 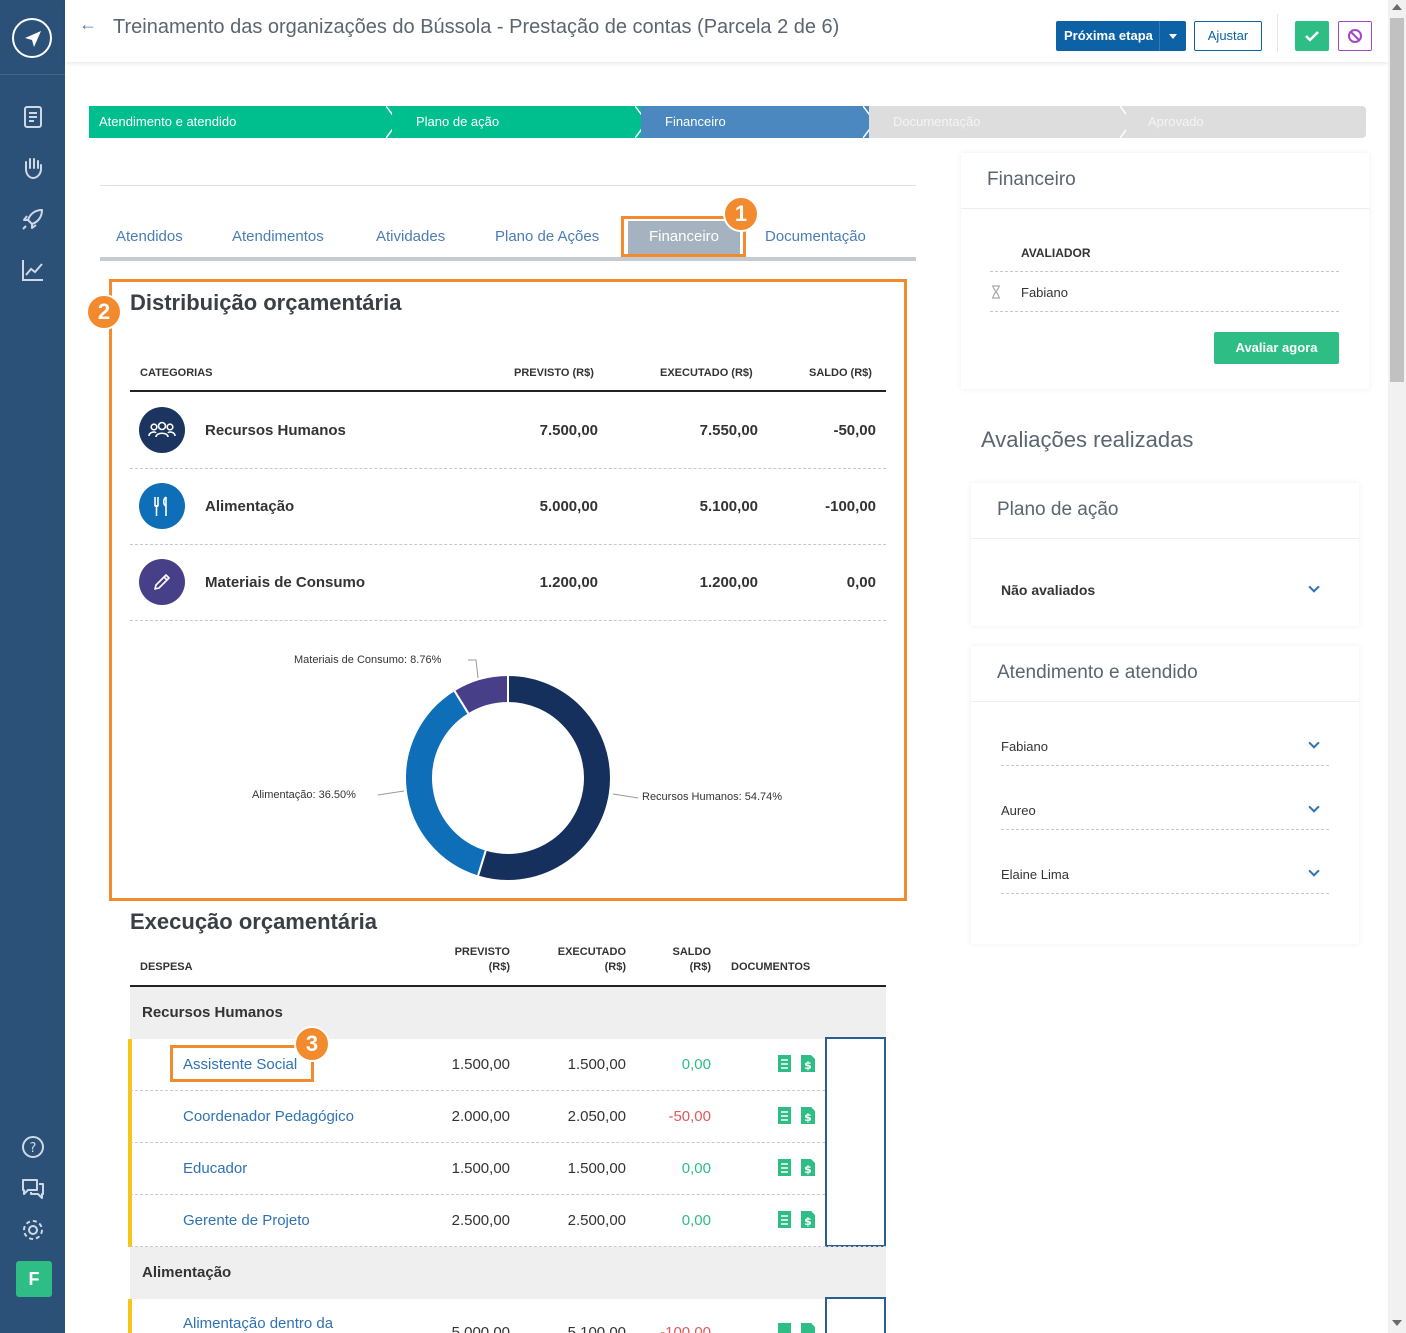 I want to click on chart-line-icon, so click(x=33, y=270).